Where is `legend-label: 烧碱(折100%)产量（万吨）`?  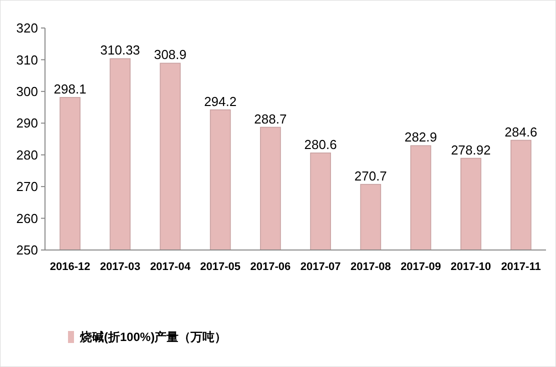 legend-label: 烧碱(折100%)产量（万吨） is located at coordinates (153, 337).